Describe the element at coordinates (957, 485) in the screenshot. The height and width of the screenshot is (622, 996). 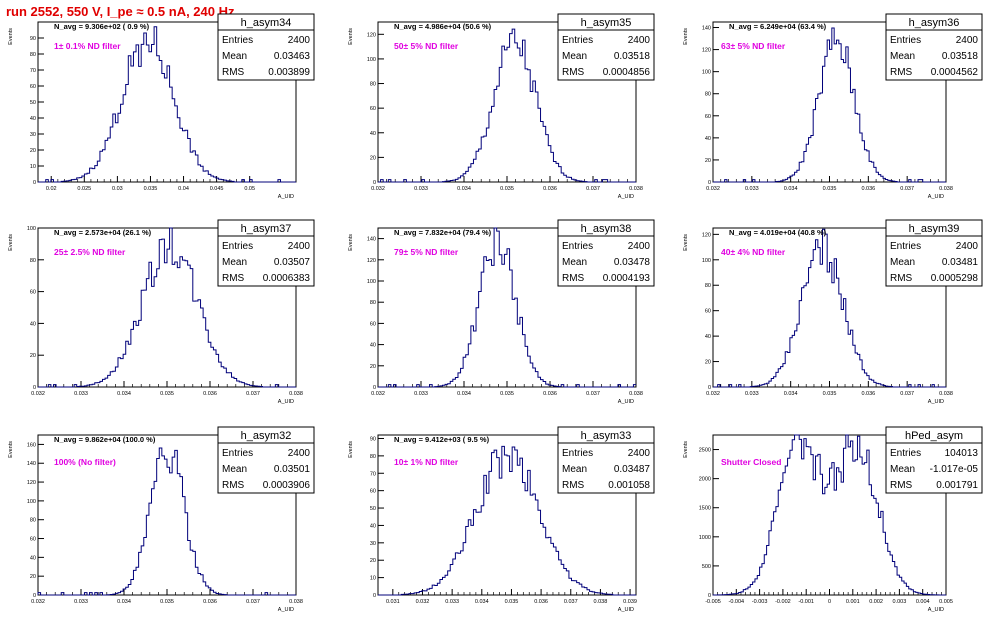
I see `stats-value: 0.001791` at that location.